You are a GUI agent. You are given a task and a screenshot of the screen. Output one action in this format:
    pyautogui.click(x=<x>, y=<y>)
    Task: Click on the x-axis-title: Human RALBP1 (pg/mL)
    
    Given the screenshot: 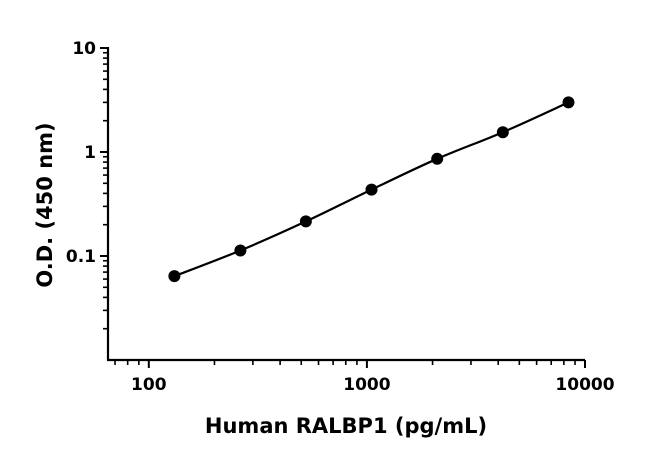 What is the action you would take?
    pyautogui.click(x=346, y=426)
    